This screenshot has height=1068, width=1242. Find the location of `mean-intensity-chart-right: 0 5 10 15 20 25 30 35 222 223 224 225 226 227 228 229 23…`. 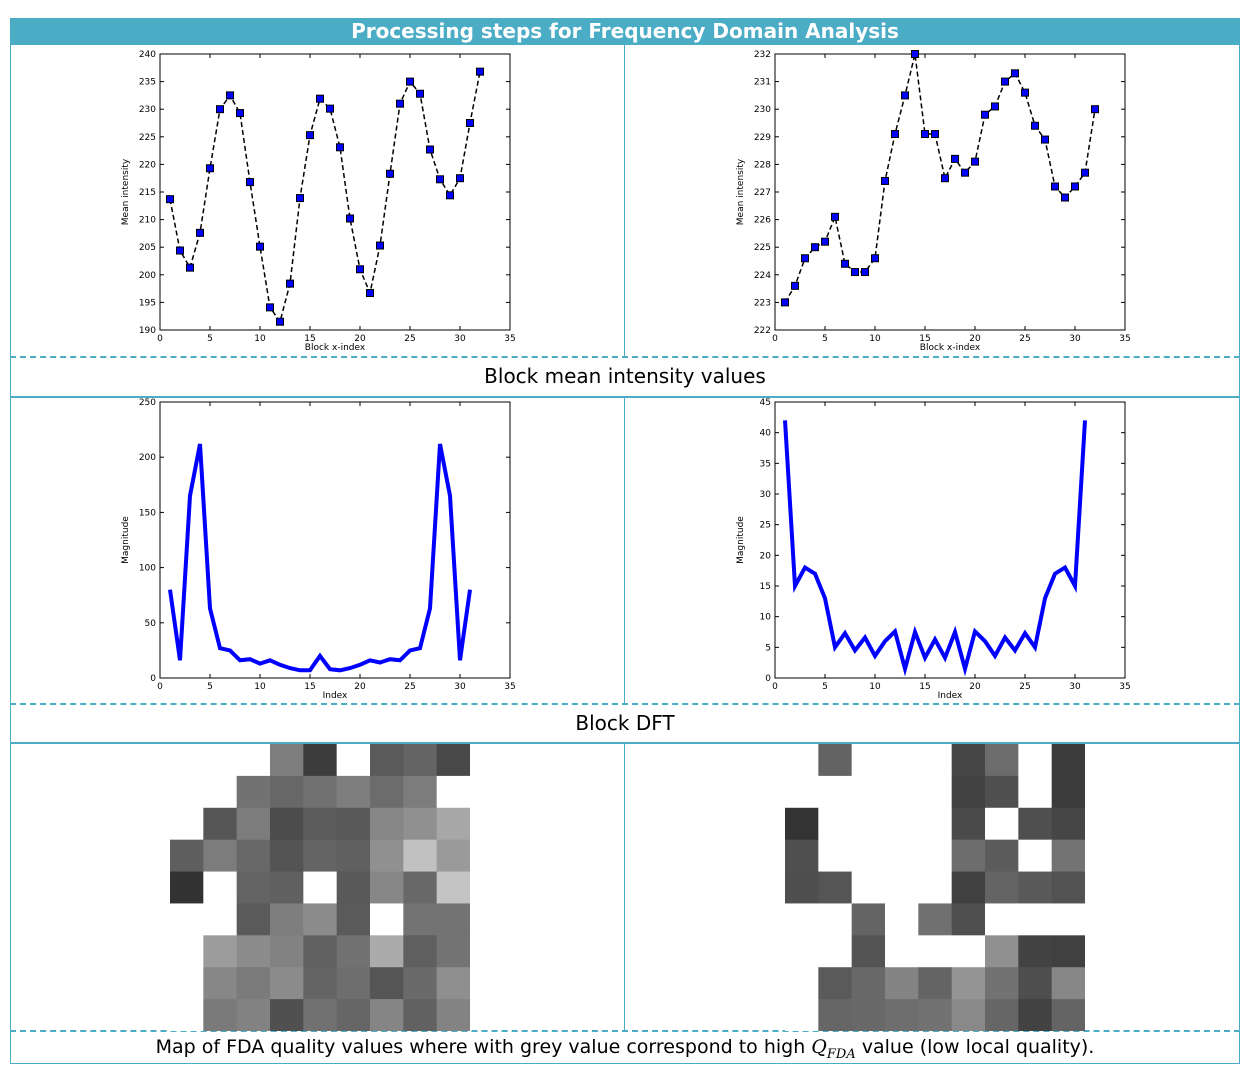

mean-intensity-chart-right: 0 5 10 15 20 25 30 35 222 223 224 225 226 227 228 229 23… is located at coordinates (933, 201).